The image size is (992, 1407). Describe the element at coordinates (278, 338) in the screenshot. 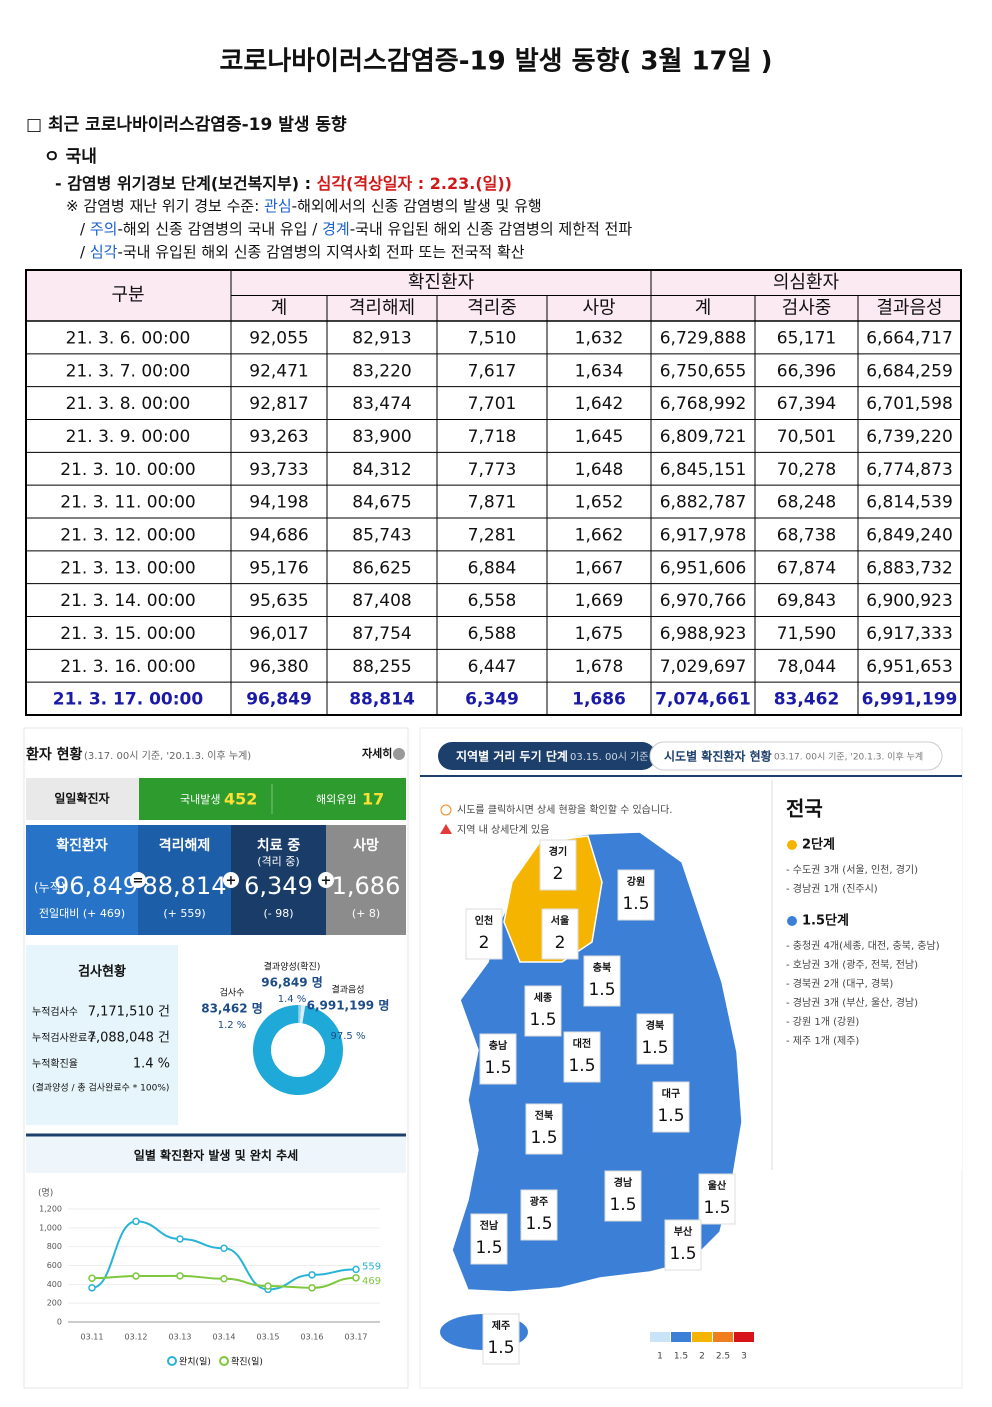

I see `table-cell: 92,055` at that location.